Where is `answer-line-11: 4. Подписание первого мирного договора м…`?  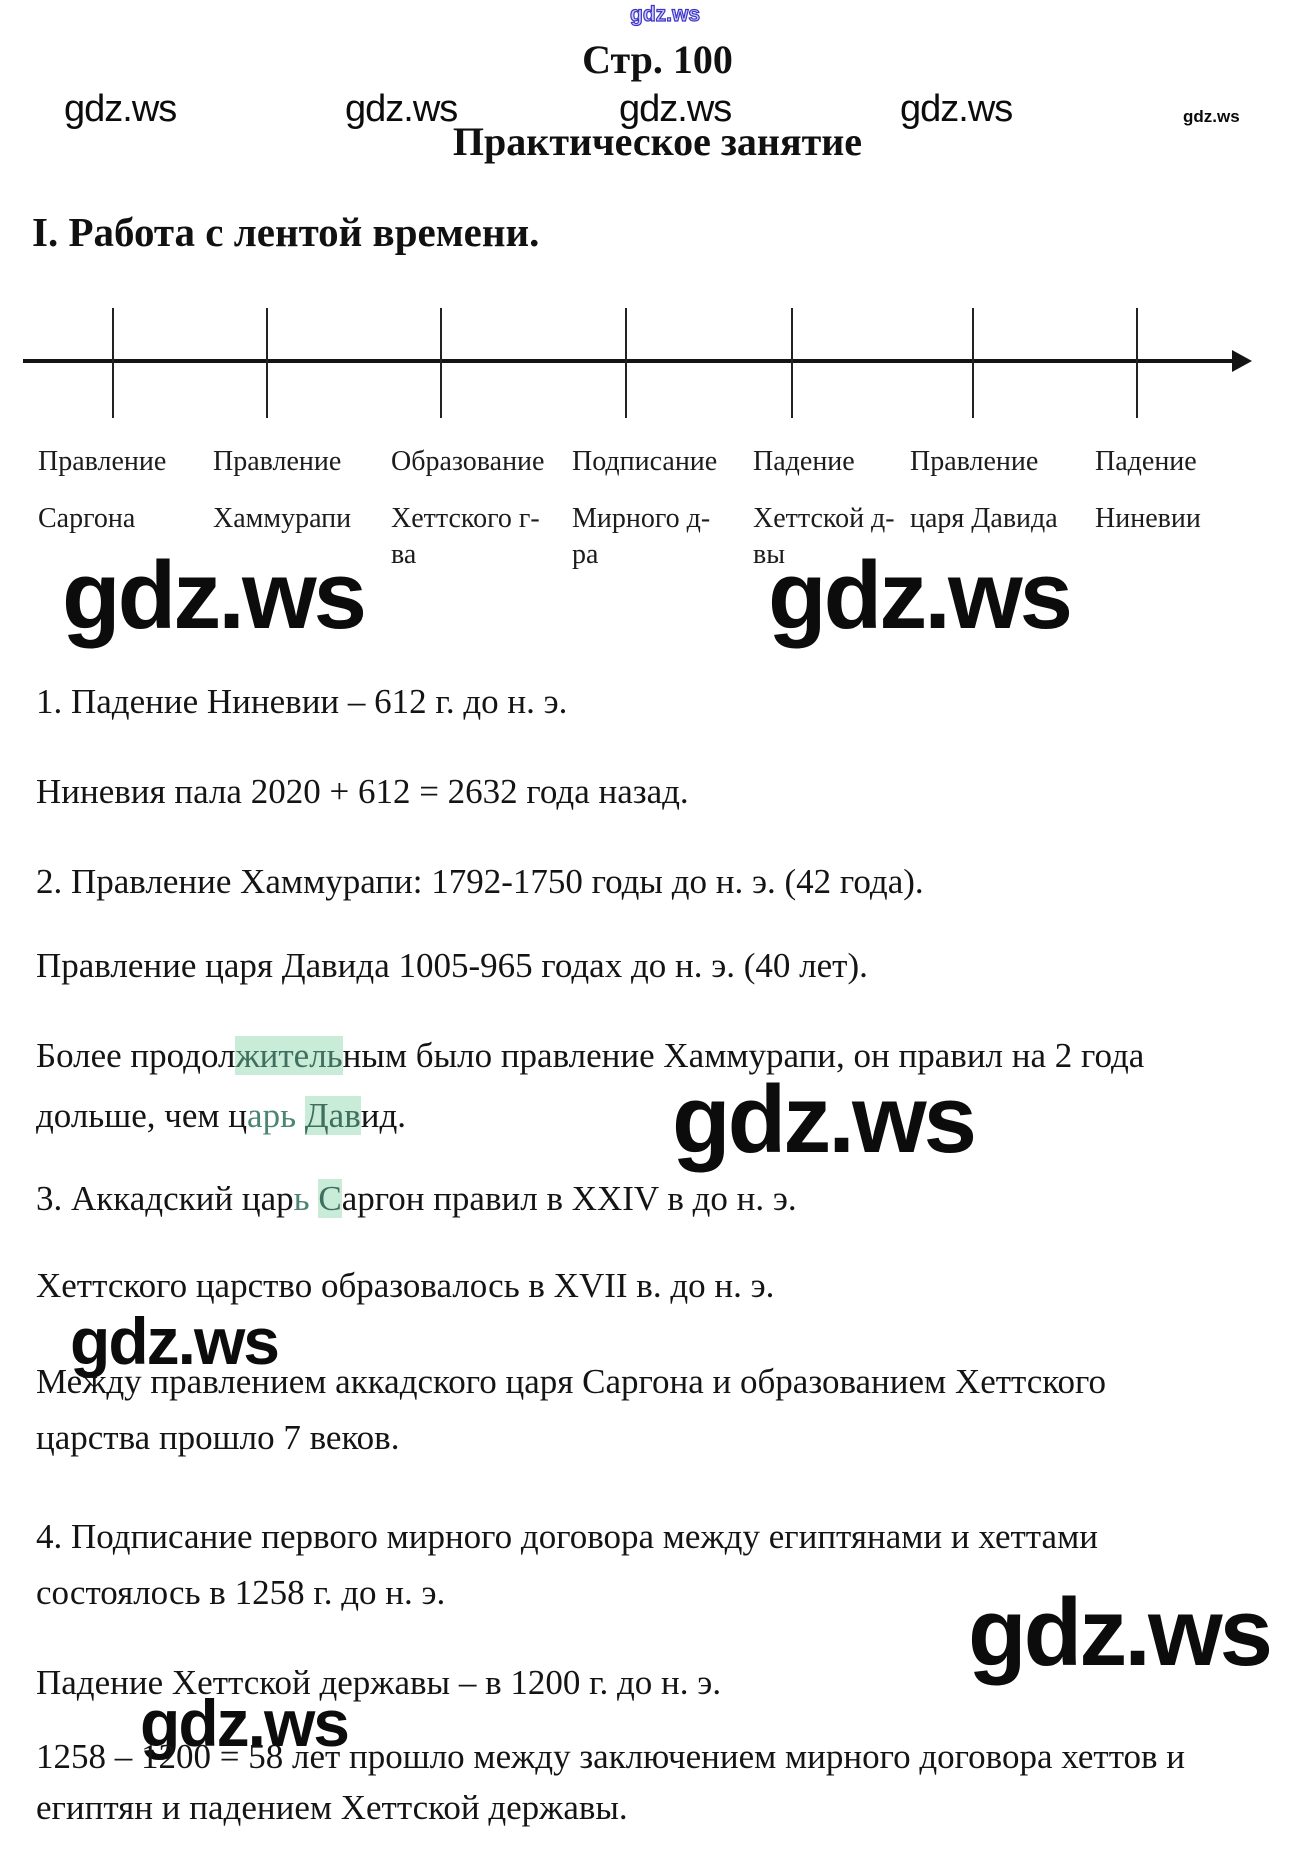 answer-line-11: 4. Подписание первого мирного договора м… is located at coordinates (567, 1536).